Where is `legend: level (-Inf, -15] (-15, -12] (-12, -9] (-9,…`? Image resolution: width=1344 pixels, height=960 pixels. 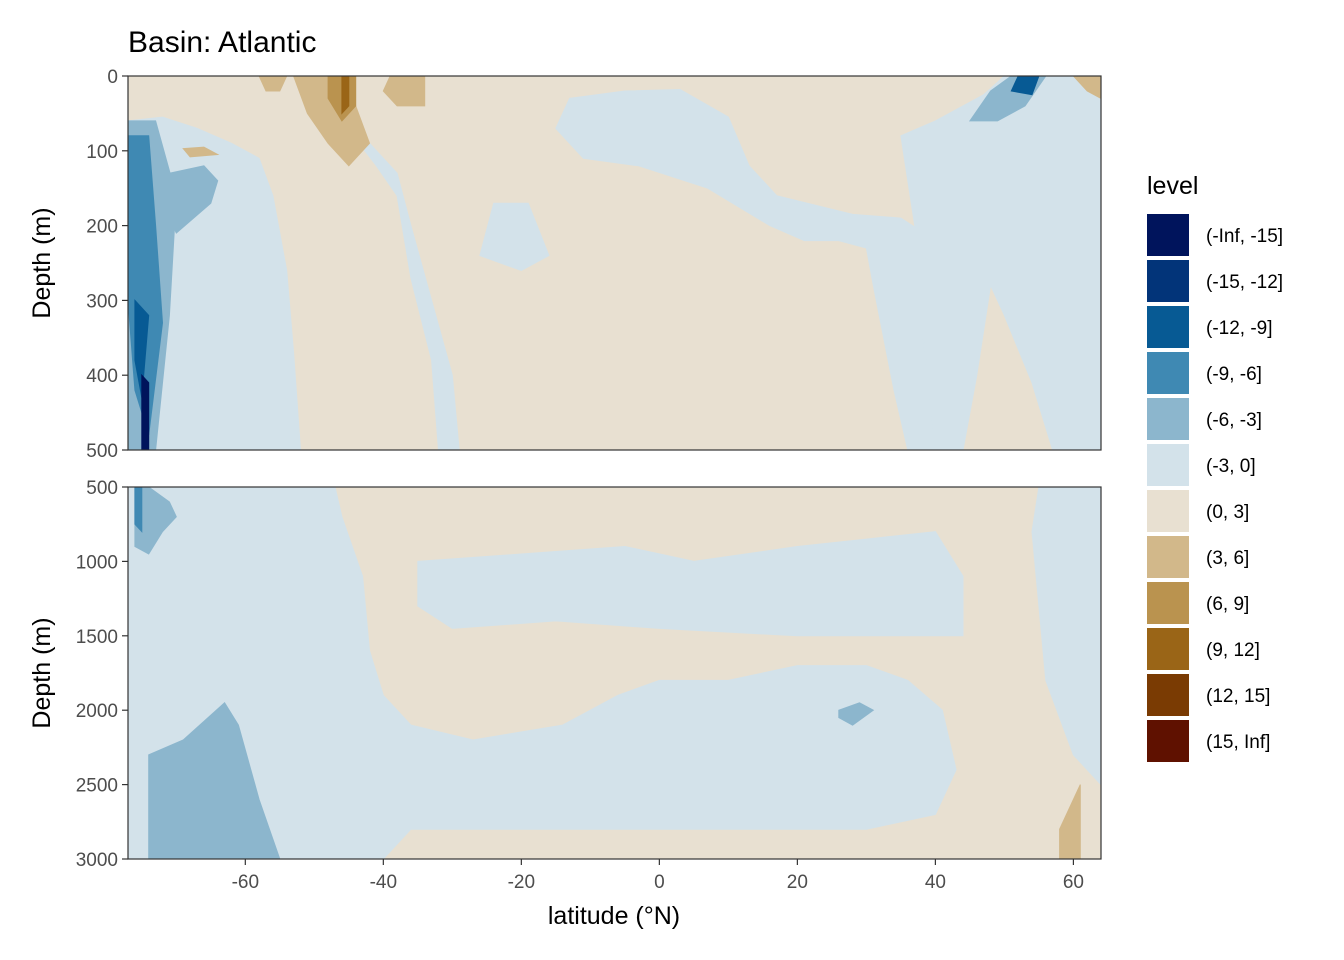
legend: level (-Inf, -15] (-15, -12] (-12, -9] (-9,… is located at coordinates (1215, 467).